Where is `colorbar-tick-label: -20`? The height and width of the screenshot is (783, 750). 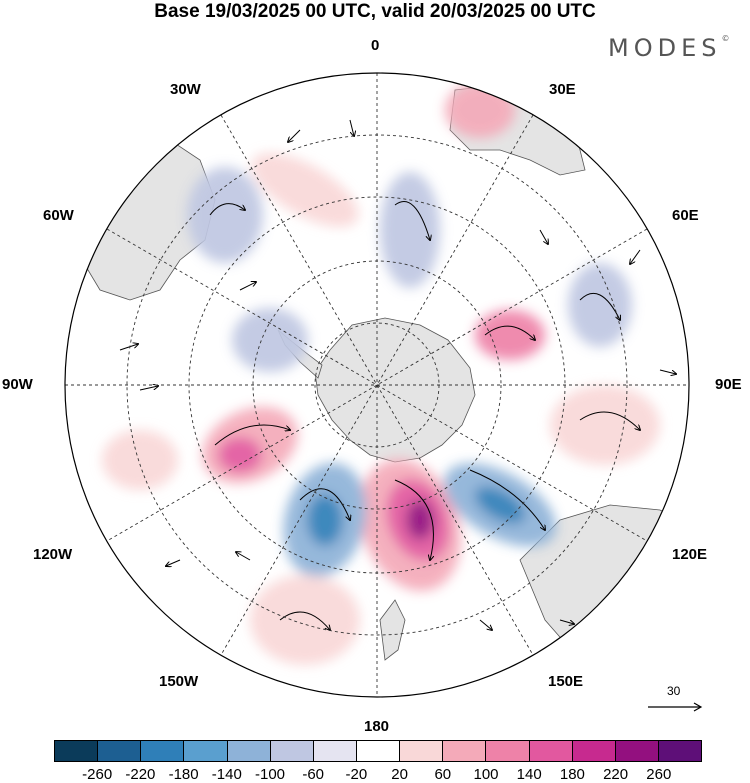
colorbar-tick-label: -20 is located at coordinates (356, 774).